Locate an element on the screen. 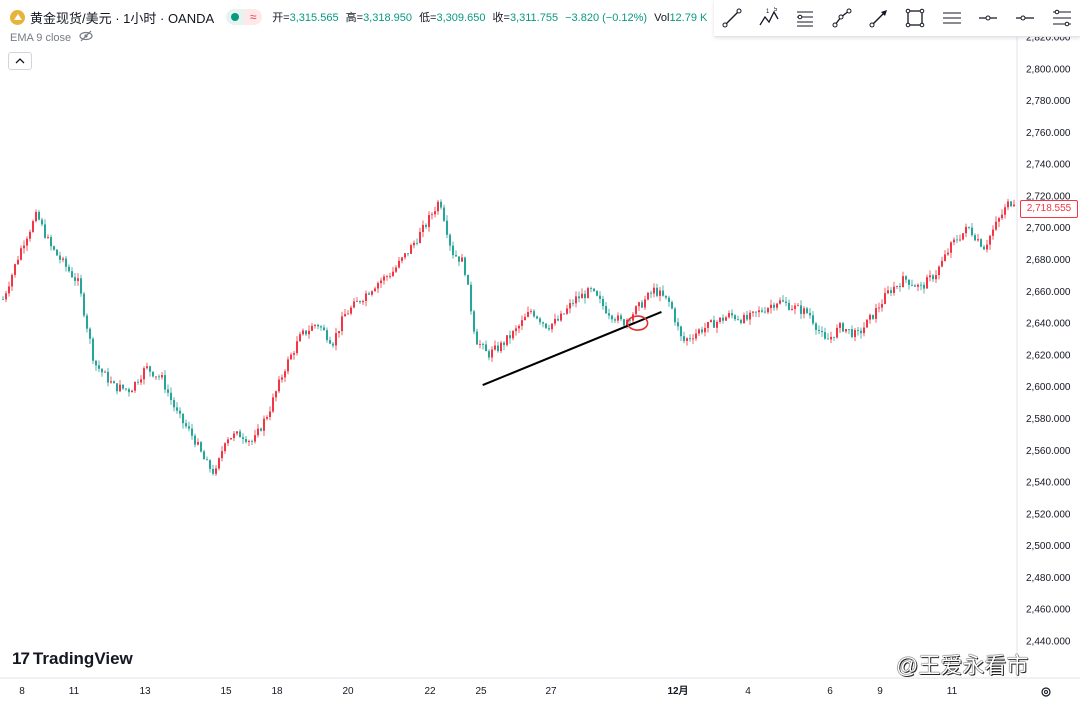 The width and height of the screenshot is (1080, 706). wave-icon: ≈ is located at coordinates (253, 17).